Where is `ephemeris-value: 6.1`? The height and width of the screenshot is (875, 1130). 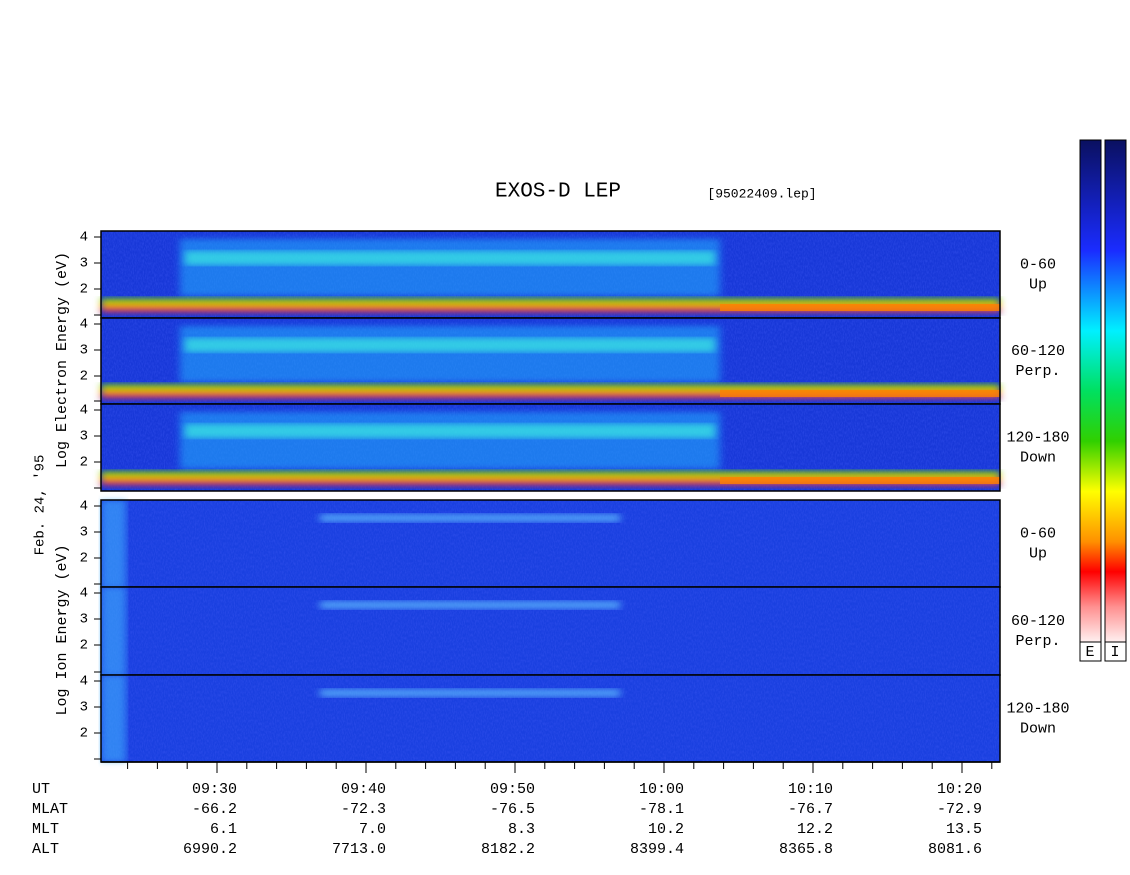
ephemeris-value: 6.1 is located at coordinates (223, 829).